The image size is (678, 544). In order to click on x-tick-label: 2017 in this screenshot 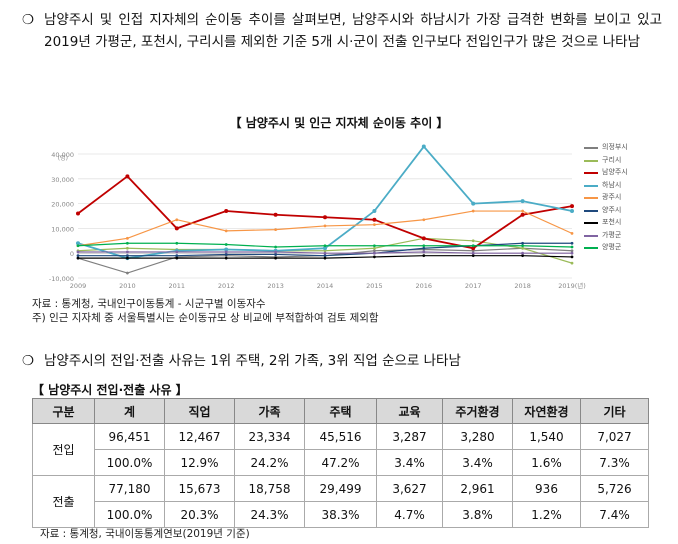, I will do `click(473, 286)`.